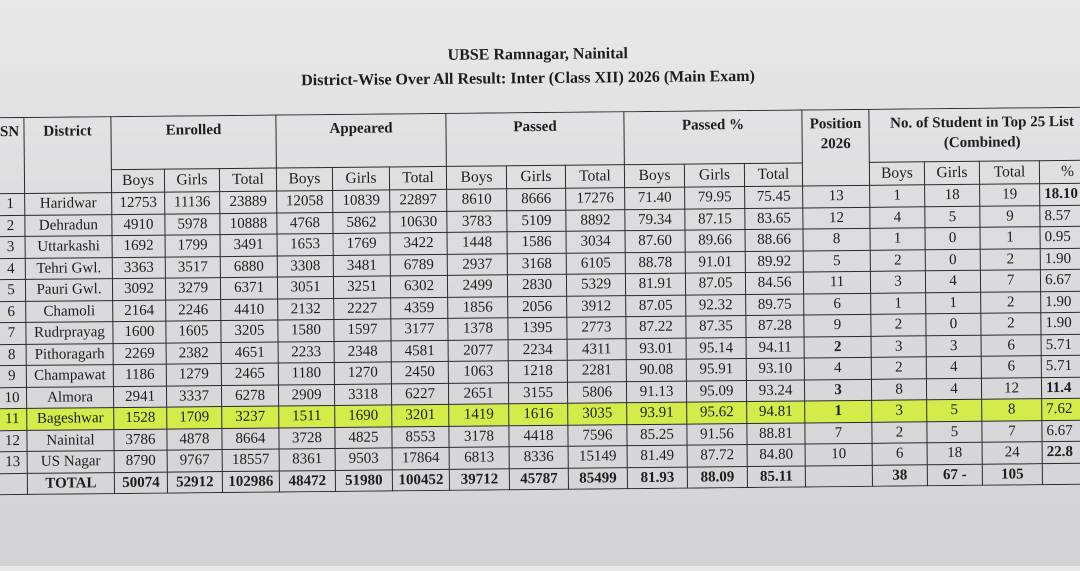  I want to click on cell-district: Almora, so click(70, 397).